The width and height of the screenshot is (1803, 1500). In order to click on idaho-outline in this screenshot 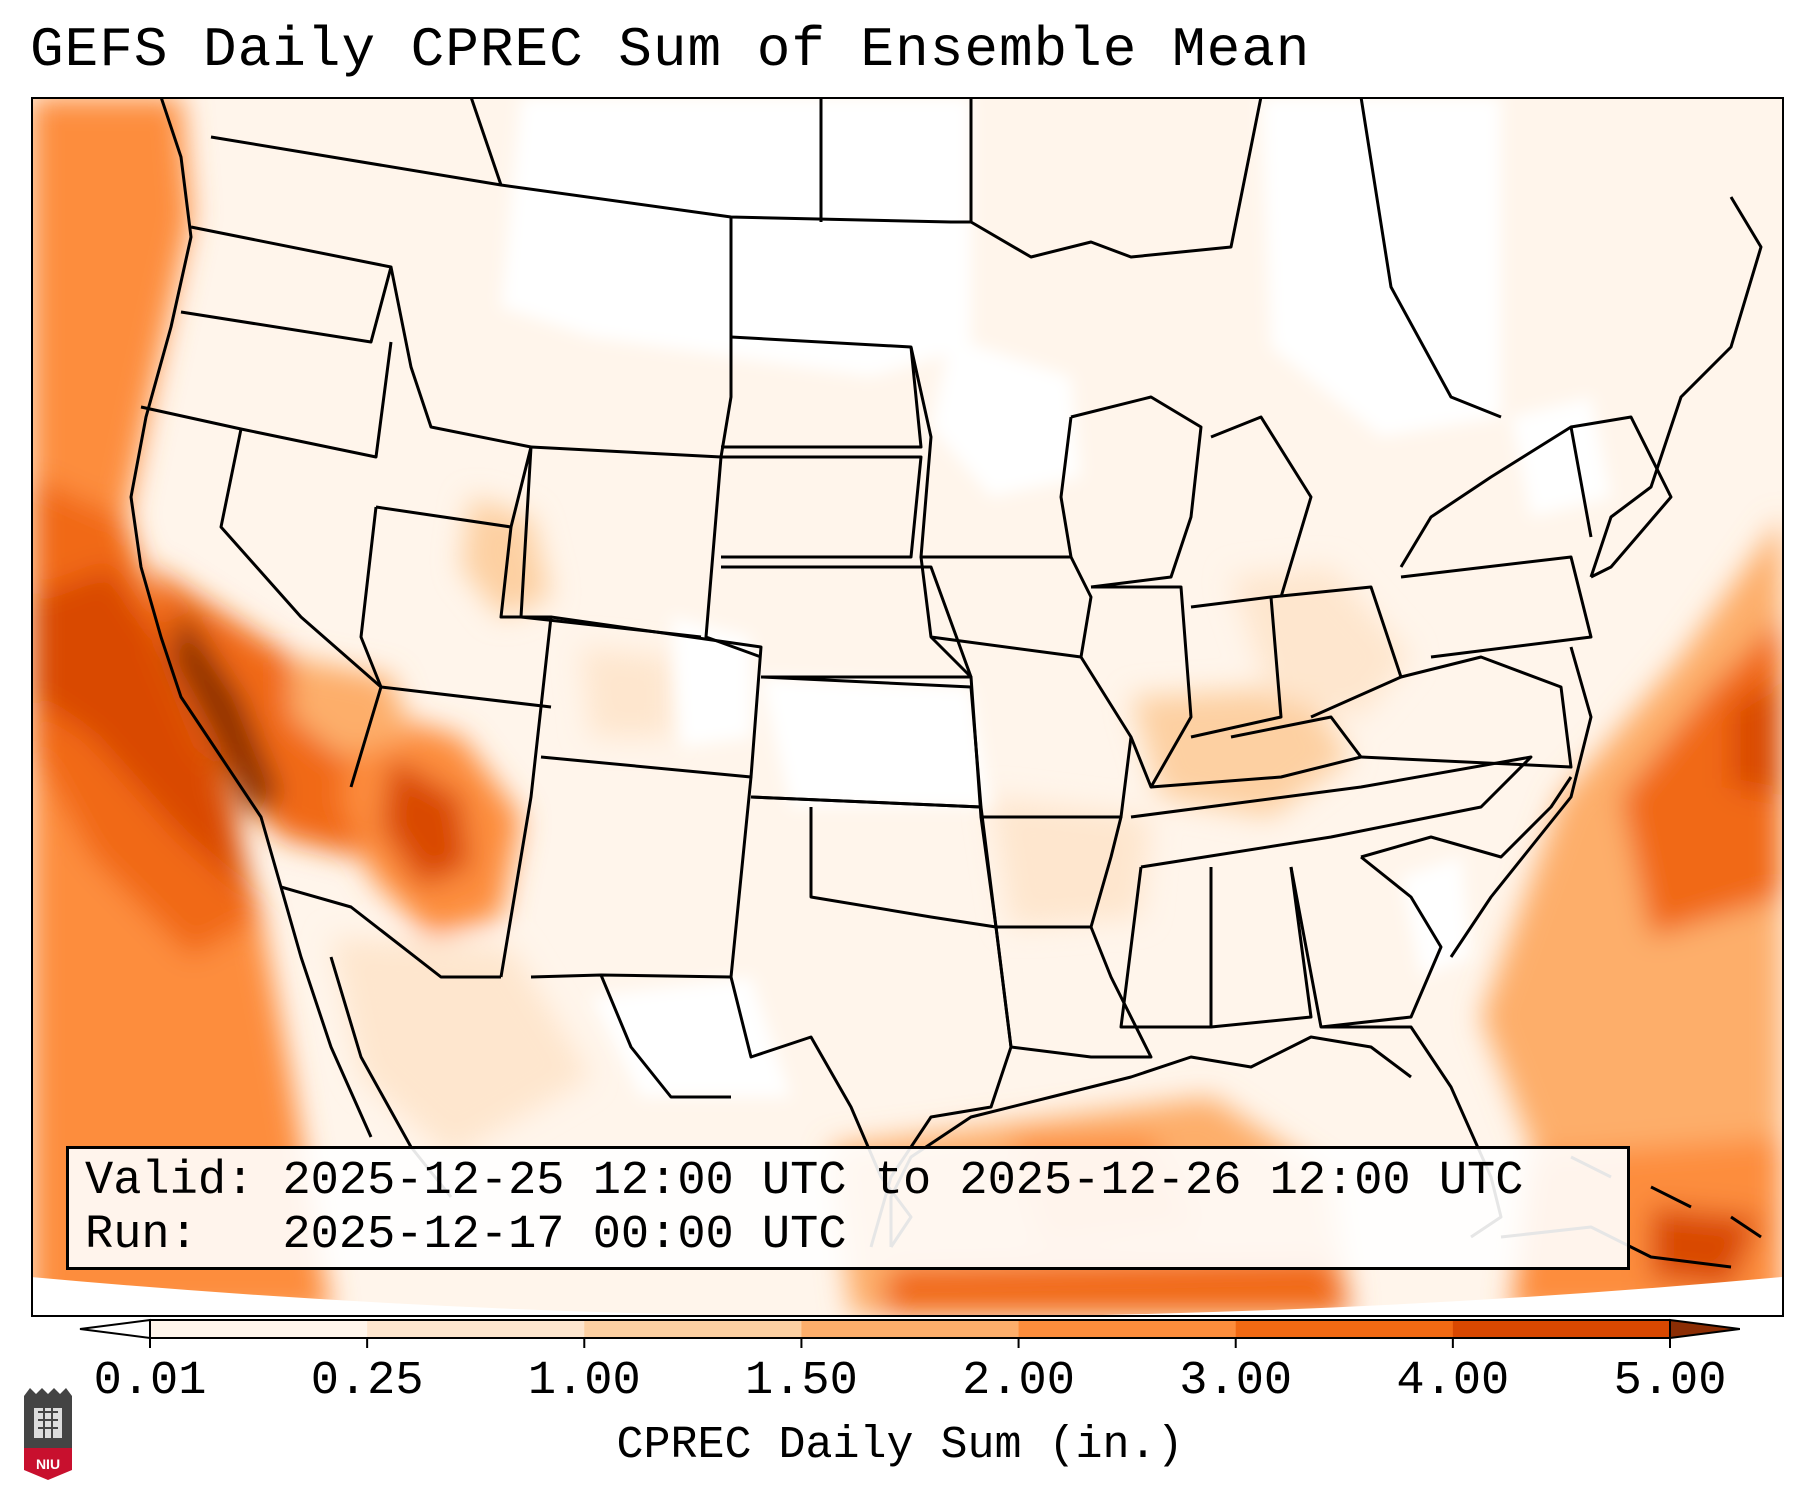, I will do `click(454, 397)`.